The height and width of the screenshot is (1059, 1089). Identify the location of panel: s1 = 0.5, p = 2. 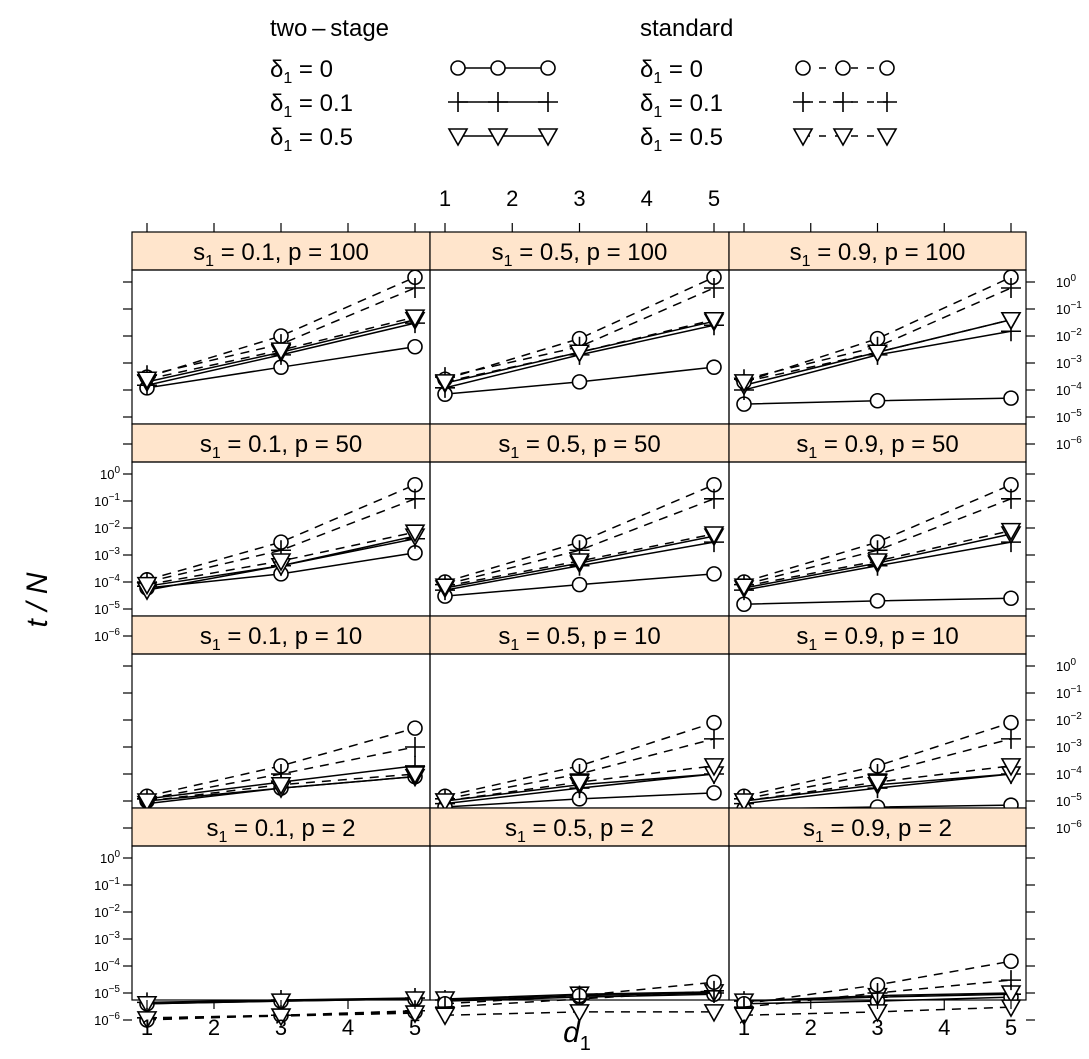
(579, 916).